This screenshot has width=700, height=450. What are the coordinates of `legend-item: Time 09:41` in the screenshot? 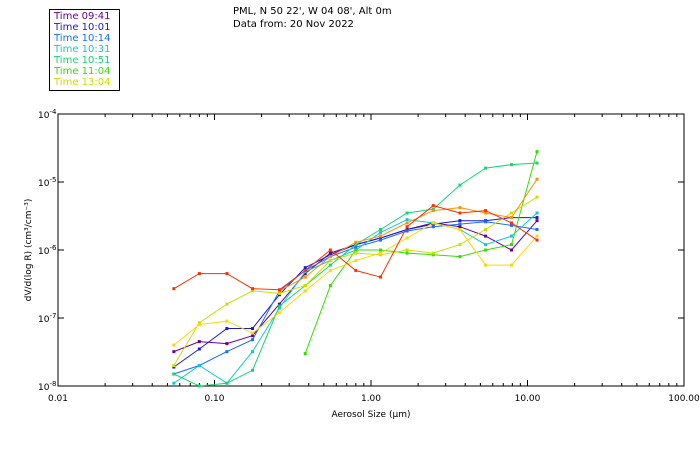 It's located at (82, 16).